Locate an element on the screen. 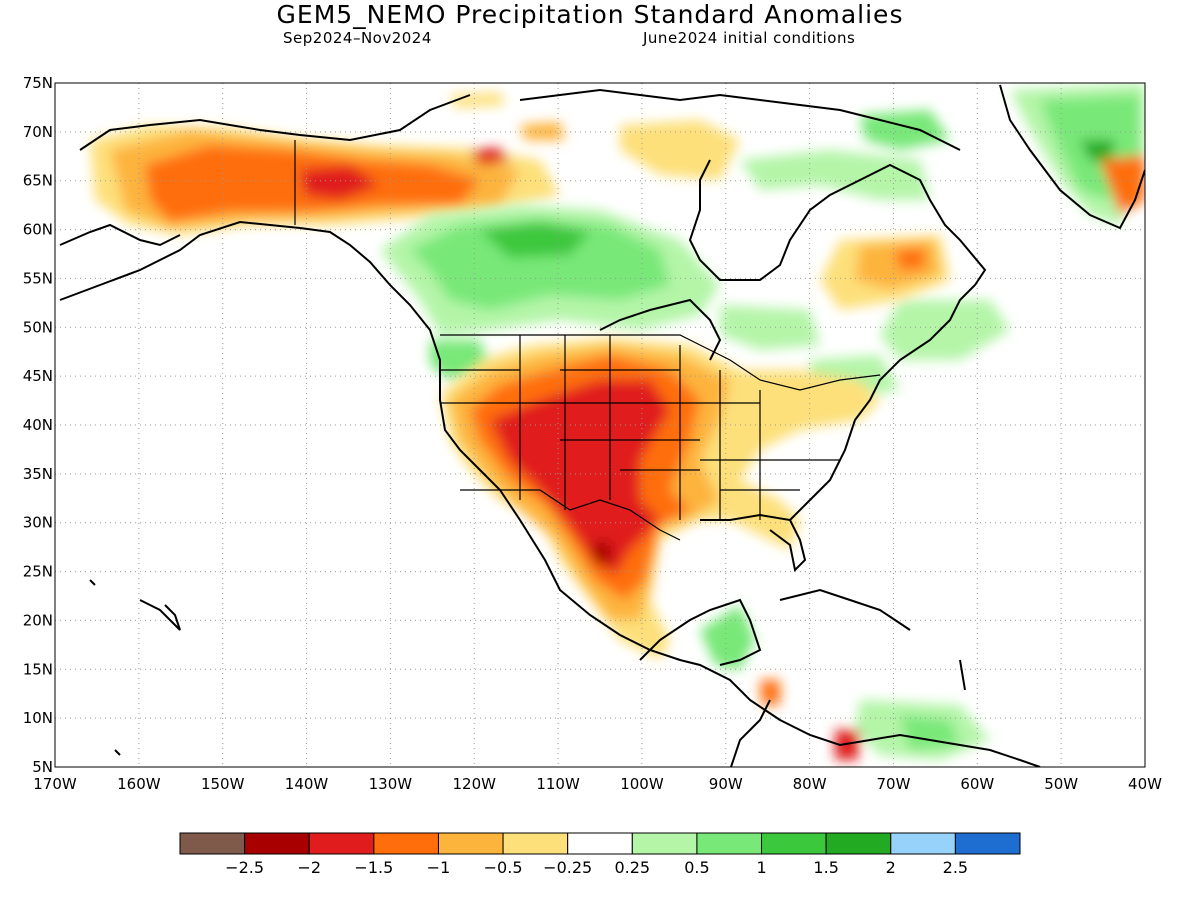 The image size is (1200, 900). lon-tick-label: 170W is located at coordinates (55, 784).